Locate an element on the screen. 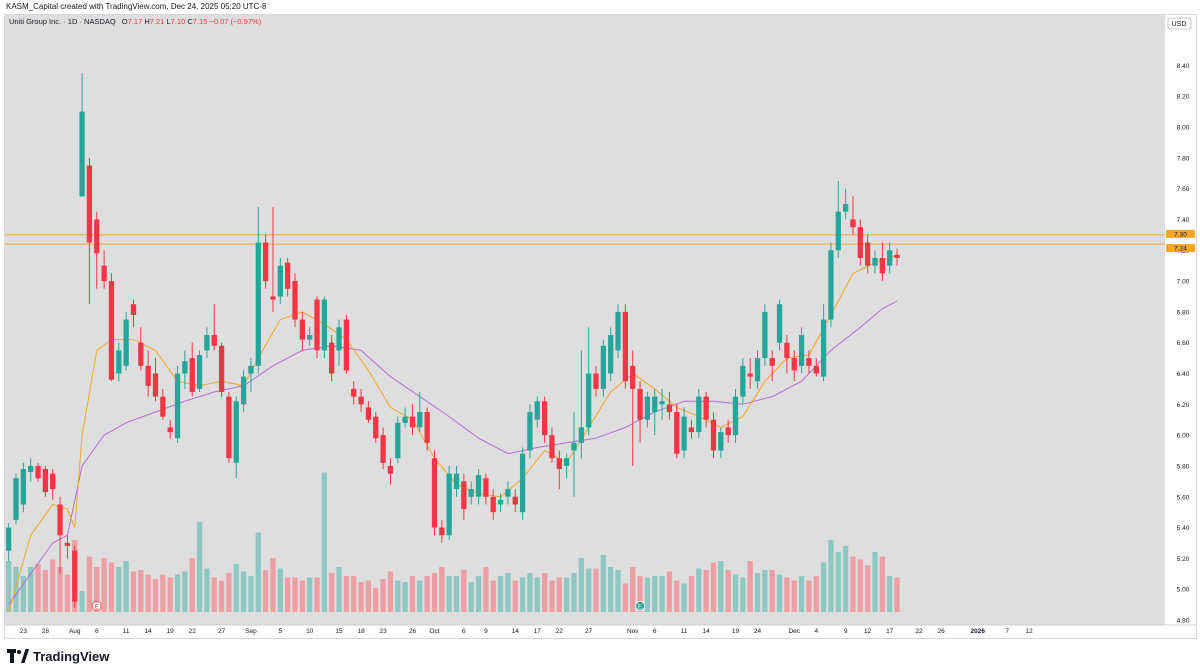 The width and height of the screenshot is (1200, 671). currency-box is located at coordinates (1179, 23).